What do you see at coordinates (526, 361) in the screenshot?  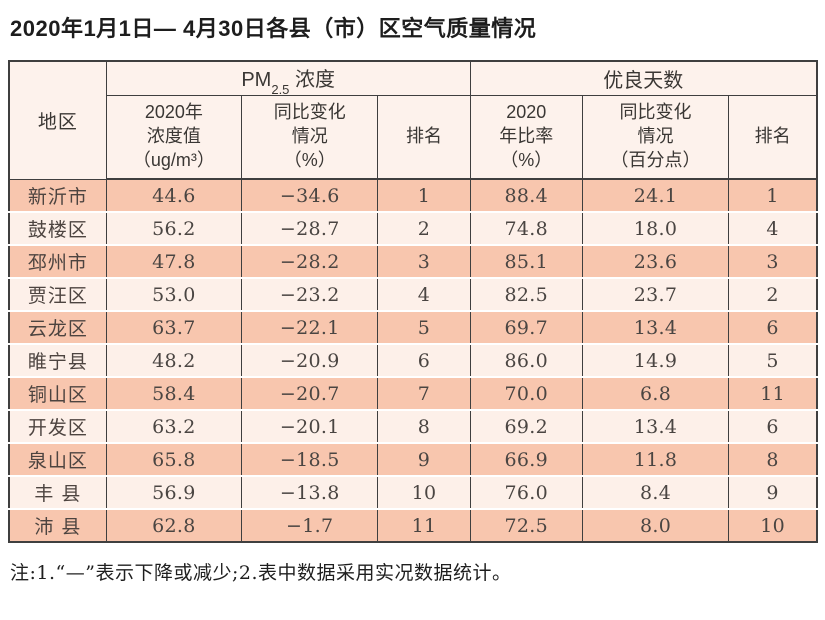 I see `cell-good-ratio: 86.0` at bounding box center [526, 361].